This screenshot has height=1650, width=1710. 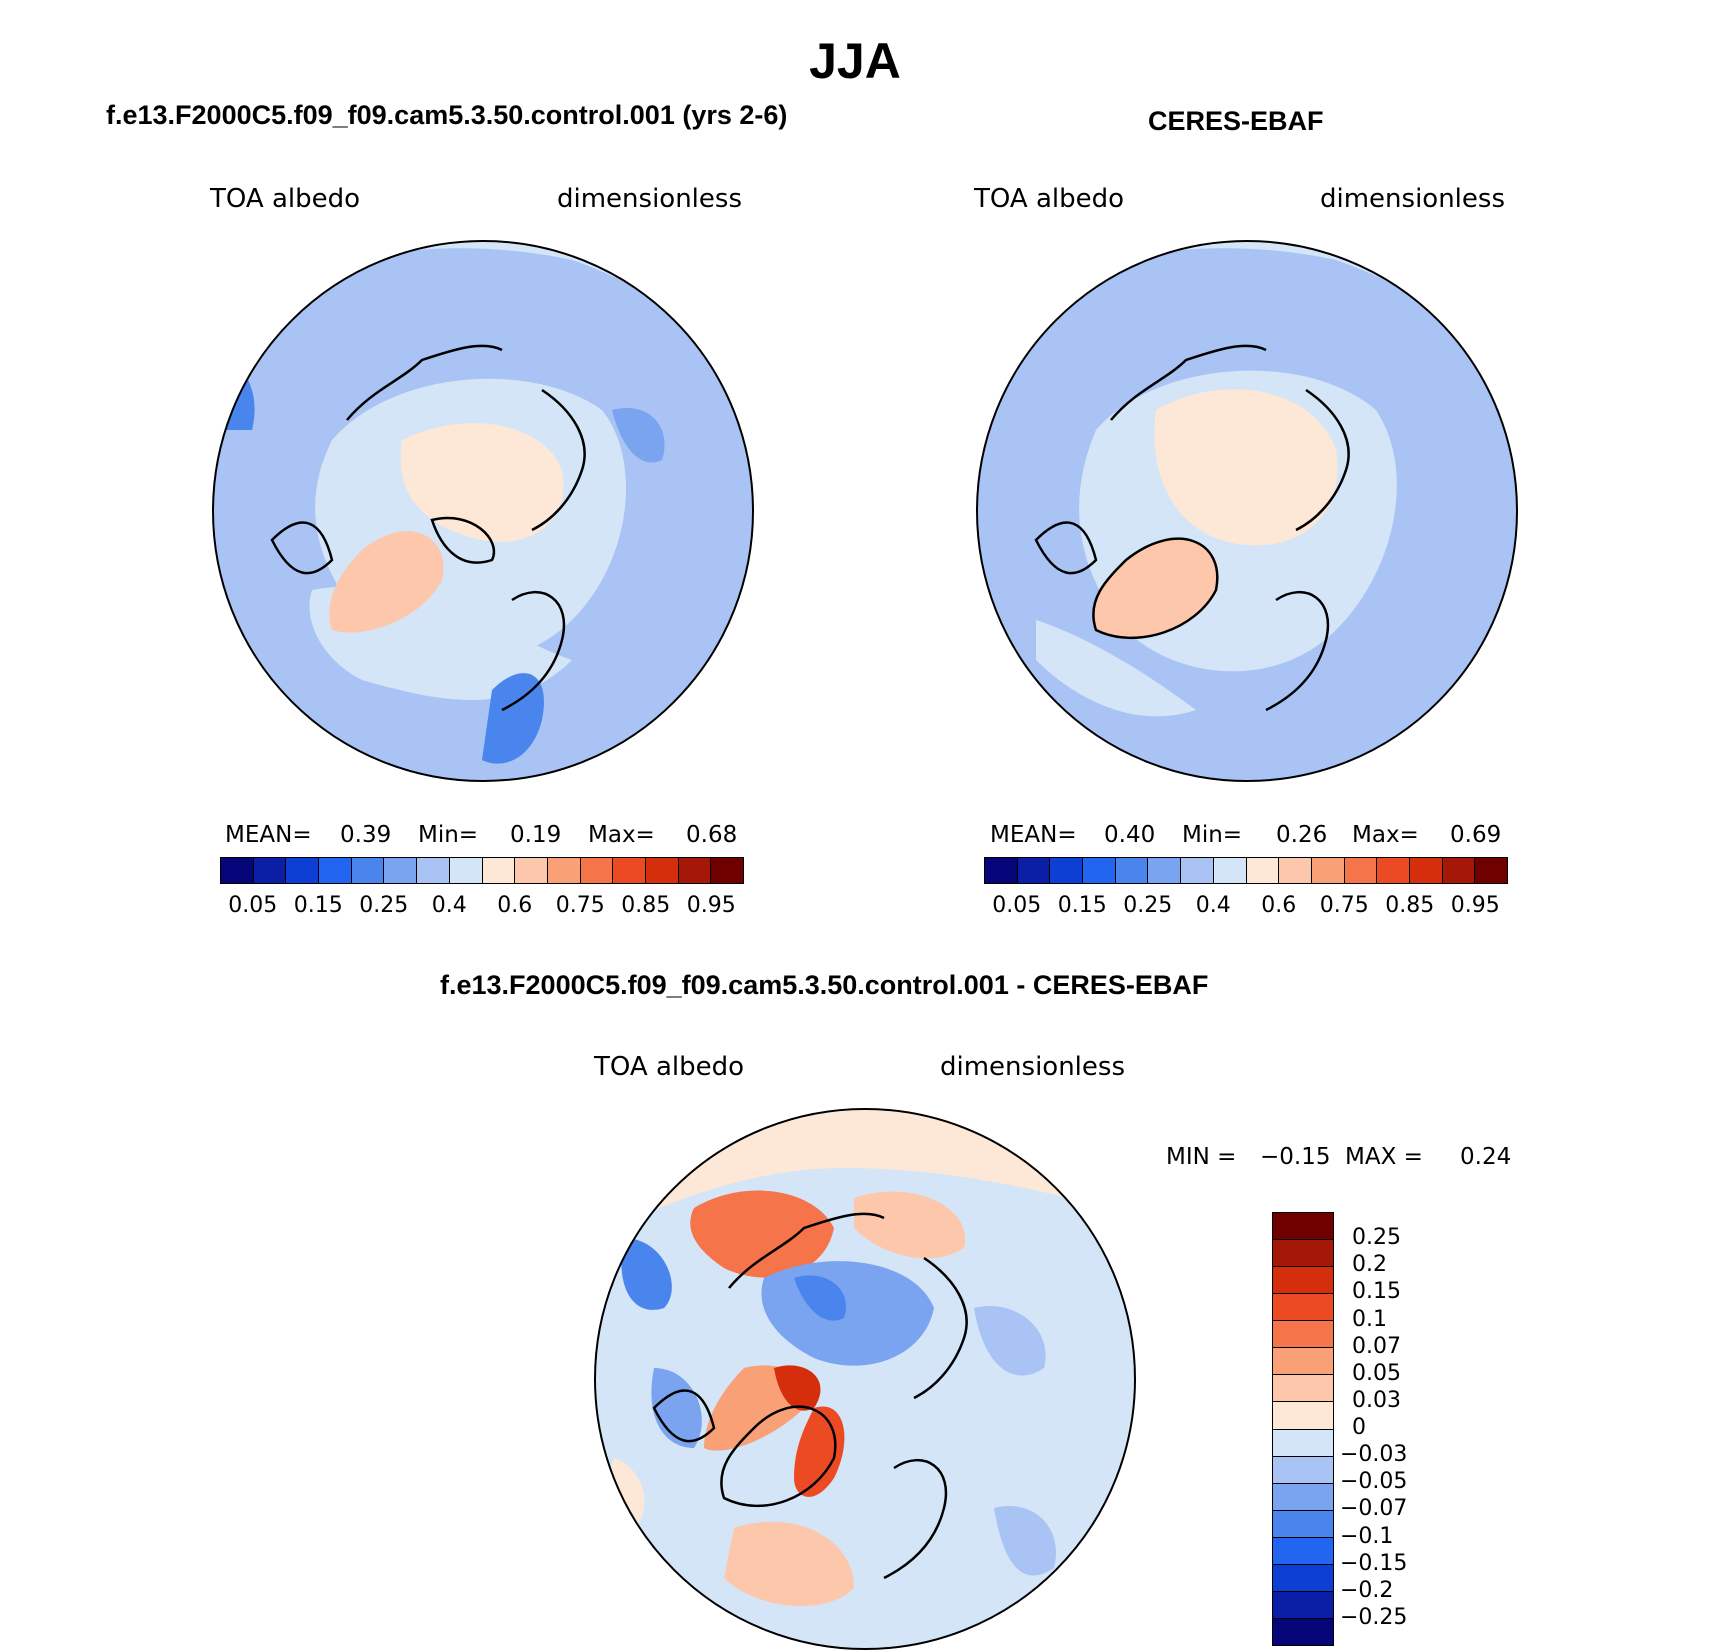 I want to click on panel3-max-label: MAX =, so click(x=1384, y=1157).